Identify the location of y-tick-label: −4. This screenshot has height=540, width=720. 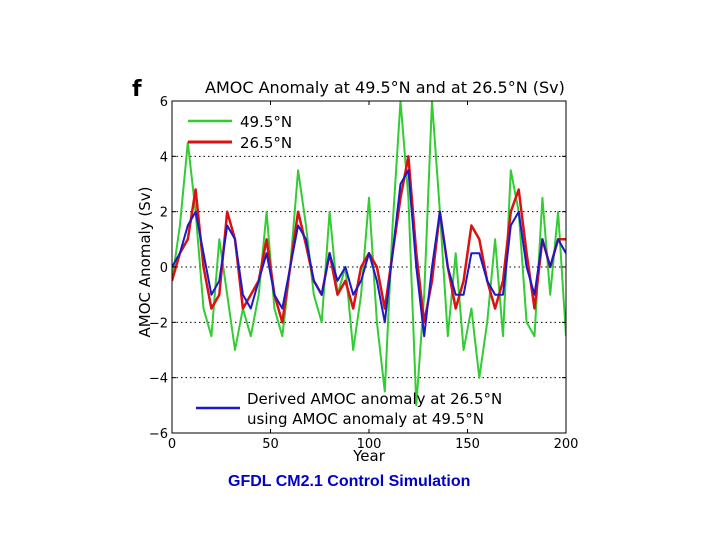
(158, 379).